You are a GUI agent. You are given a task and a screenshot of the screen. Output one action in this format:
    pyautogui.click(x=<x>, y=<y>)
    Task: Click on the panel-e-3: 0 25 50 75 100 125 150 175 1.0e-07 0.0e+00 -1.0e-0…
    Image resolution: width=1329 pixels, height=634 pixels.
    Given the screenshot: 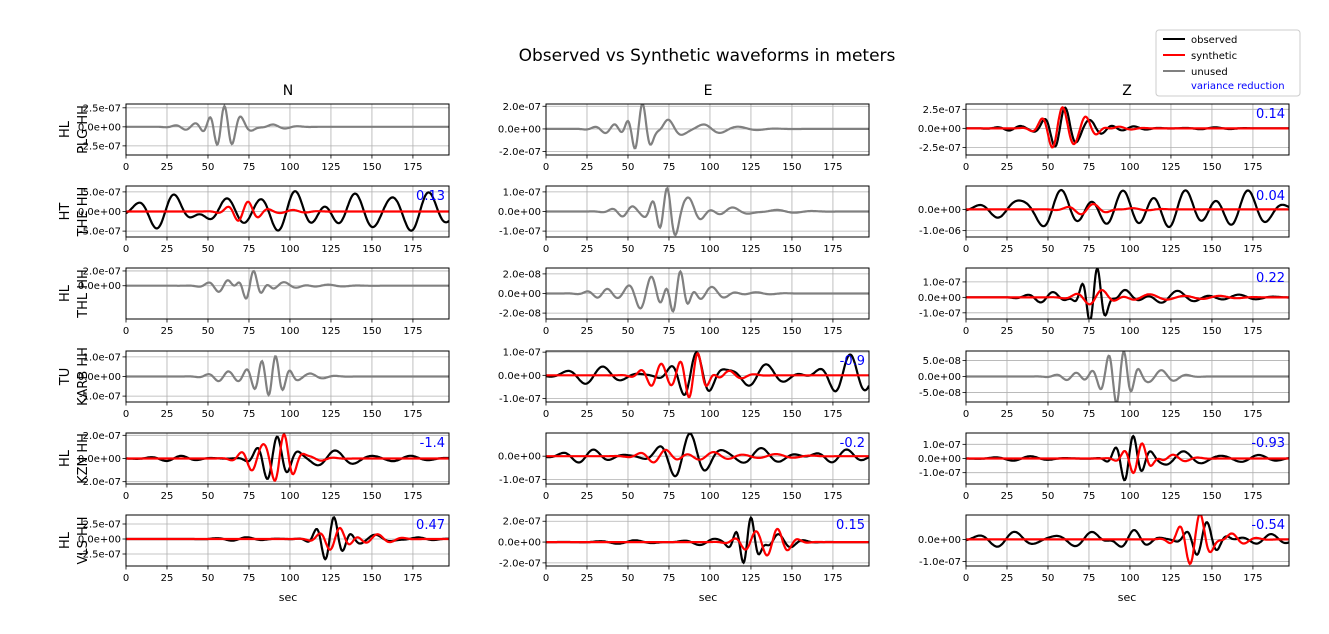 What is the action you would take?
    pyautogui.click(x=684, y=384)
    